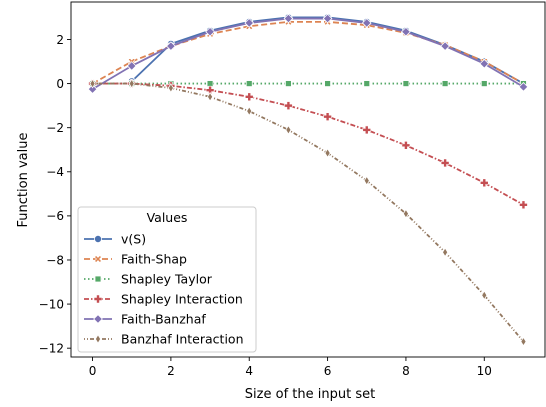 The image size is (546, 407). What do you see at coordinates (171, 371) in the screenshot?
I see `x-tick-label: 2` at bounding box center [171, 371].